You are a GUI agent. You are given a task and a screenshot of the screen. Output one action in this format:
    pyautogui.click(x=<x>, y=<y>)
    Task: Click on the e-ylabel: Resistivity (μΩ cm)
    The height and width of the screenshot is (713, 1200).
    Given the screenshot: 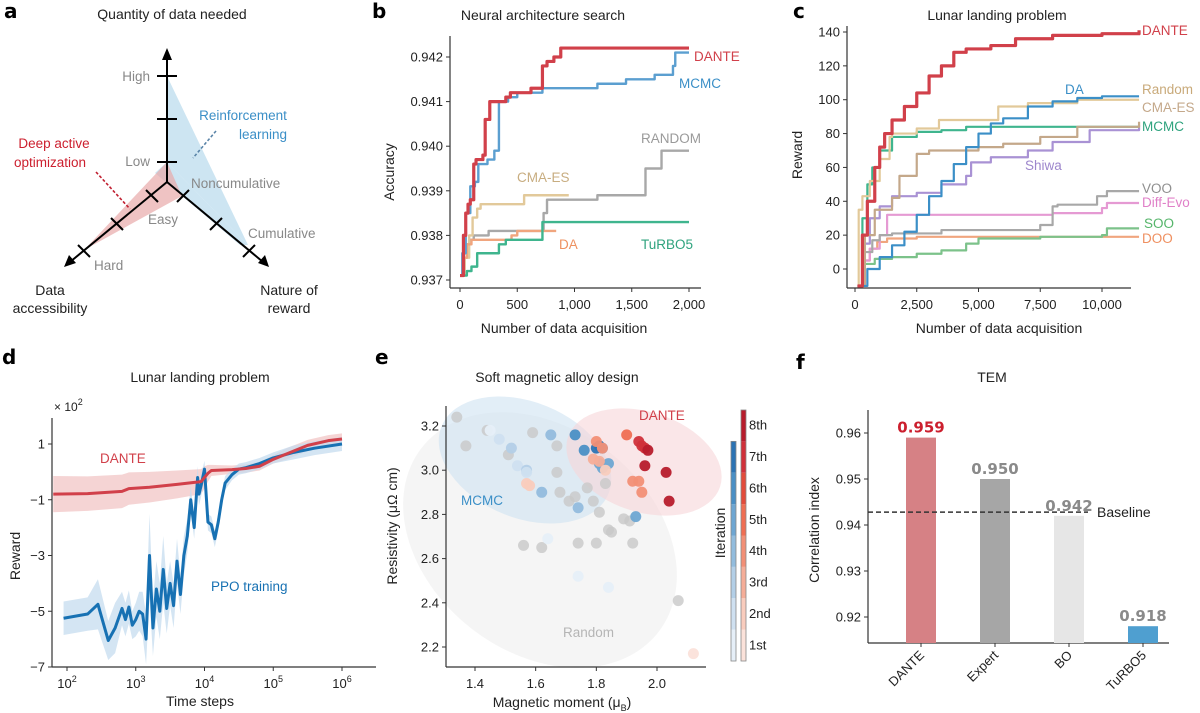 What is the action you would take?
    pyautogui.click(x=392, y=525)
    